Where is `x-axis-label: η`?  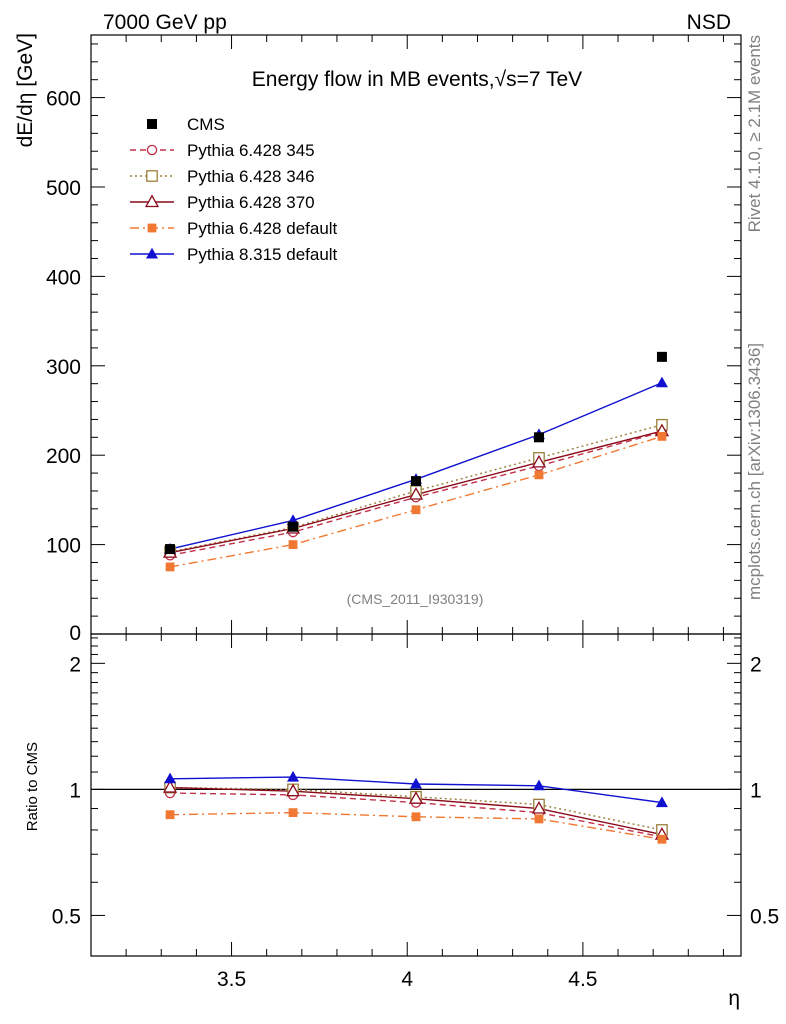 x-axis-label: η is located at coordinates (734, 998).